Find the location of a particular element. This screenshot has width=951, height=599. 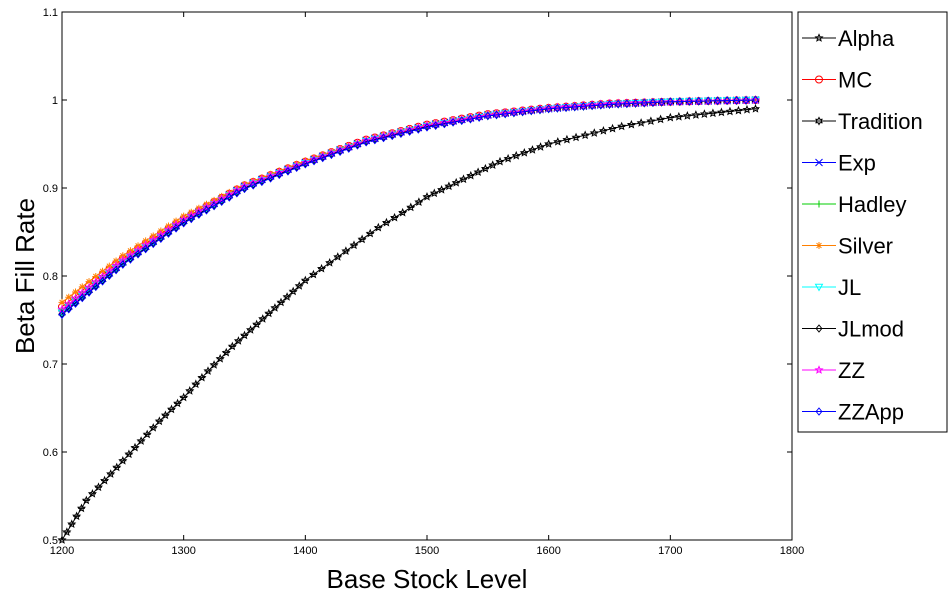

legend-label: ZZ is located at coordinates (851, 370).